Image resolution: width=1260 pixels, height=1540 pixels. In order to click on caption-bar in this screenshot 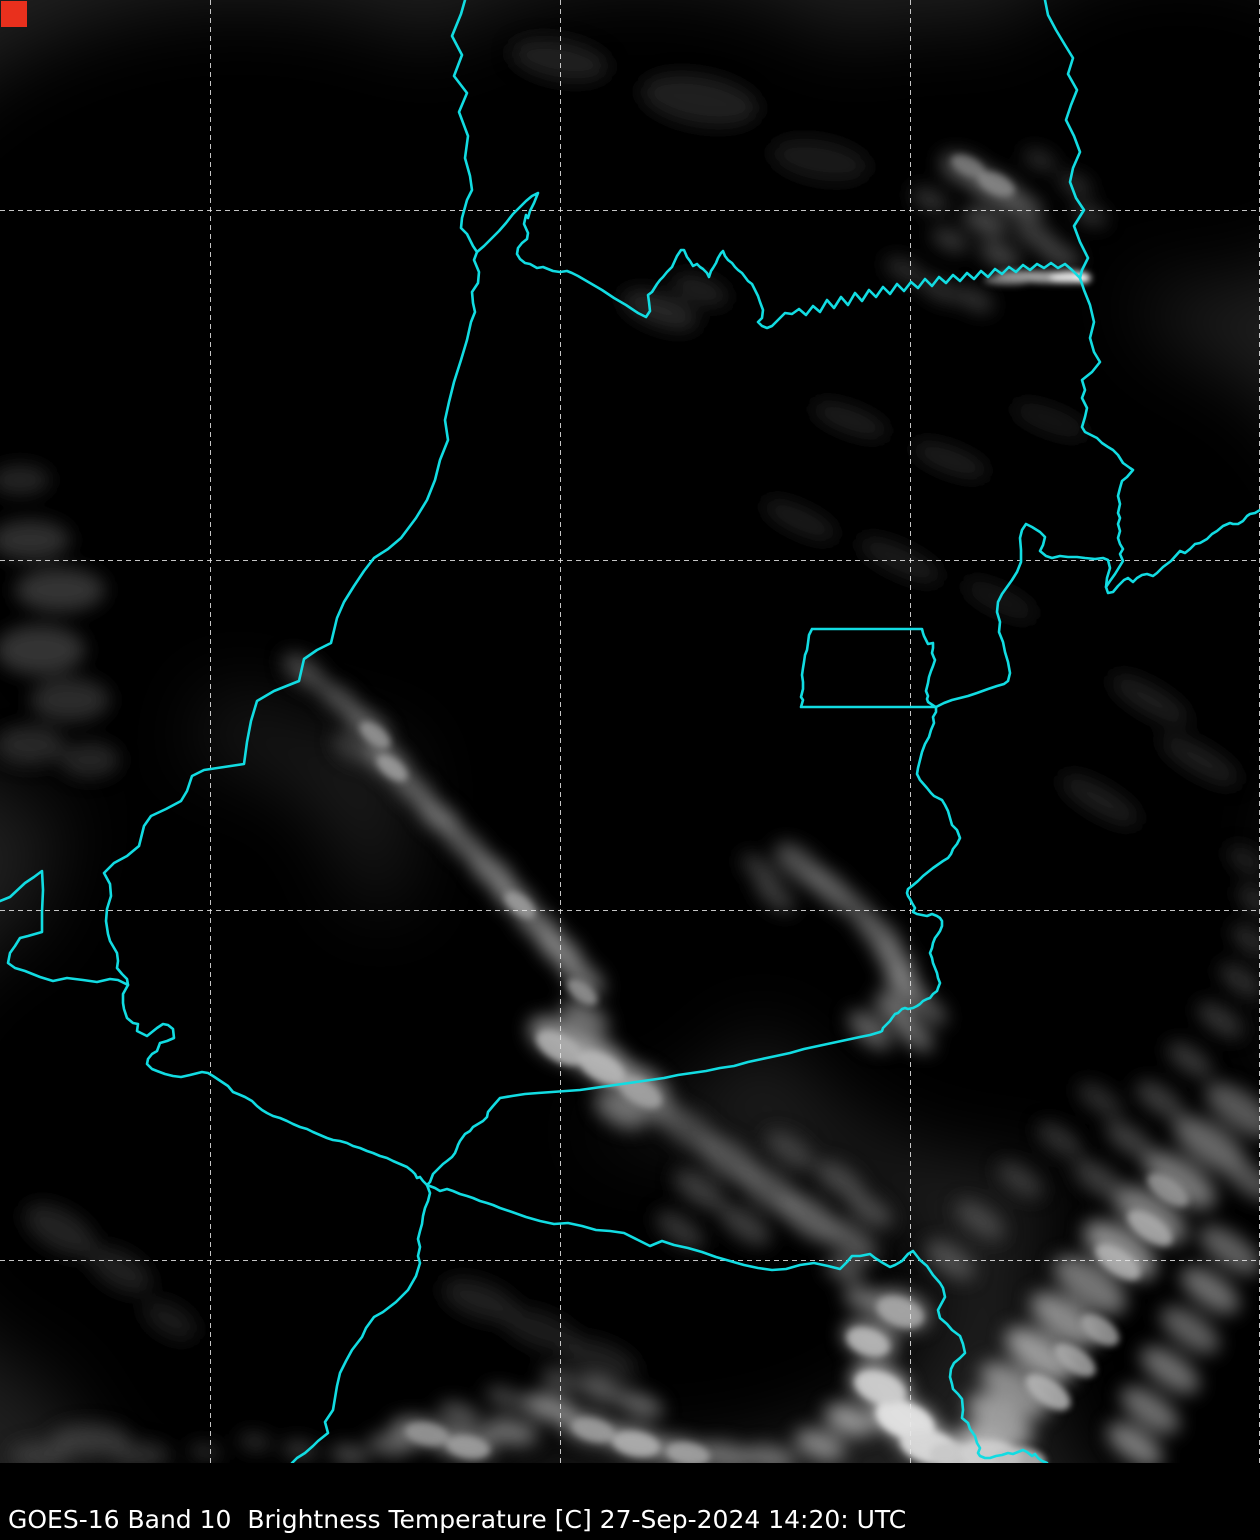, I will do `click(630, 1501)`.